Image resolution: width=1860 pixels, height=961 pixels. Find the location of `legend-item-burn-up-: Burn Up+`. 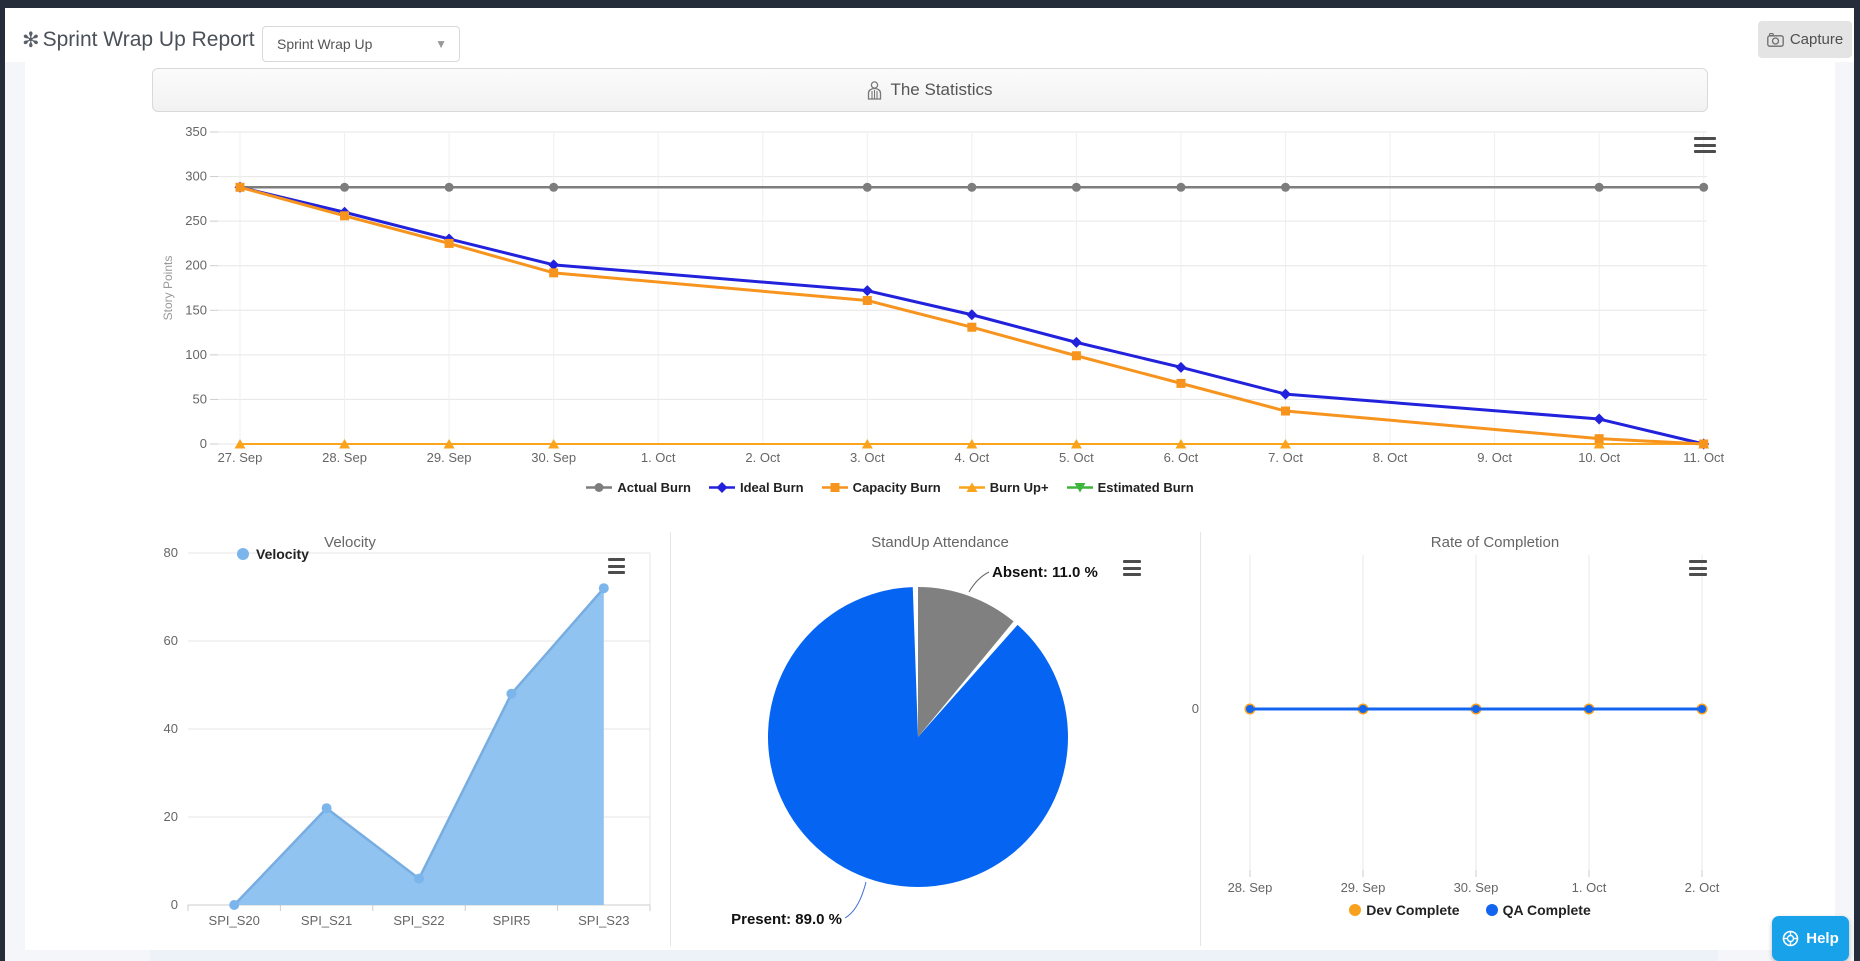

legend-item-burn-up-: Burn Up+ is located at coordinates (1003, 487).